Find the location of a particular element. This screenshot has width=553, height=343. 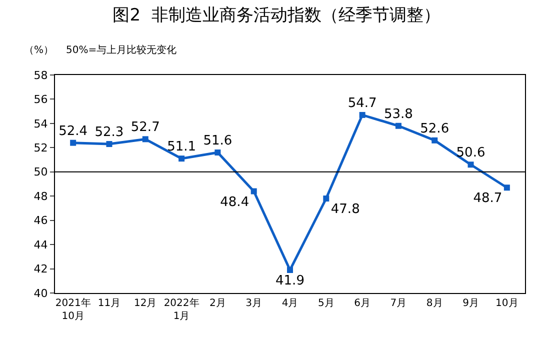

x-tick-label: 3月 is located at coordinates (254, 303).